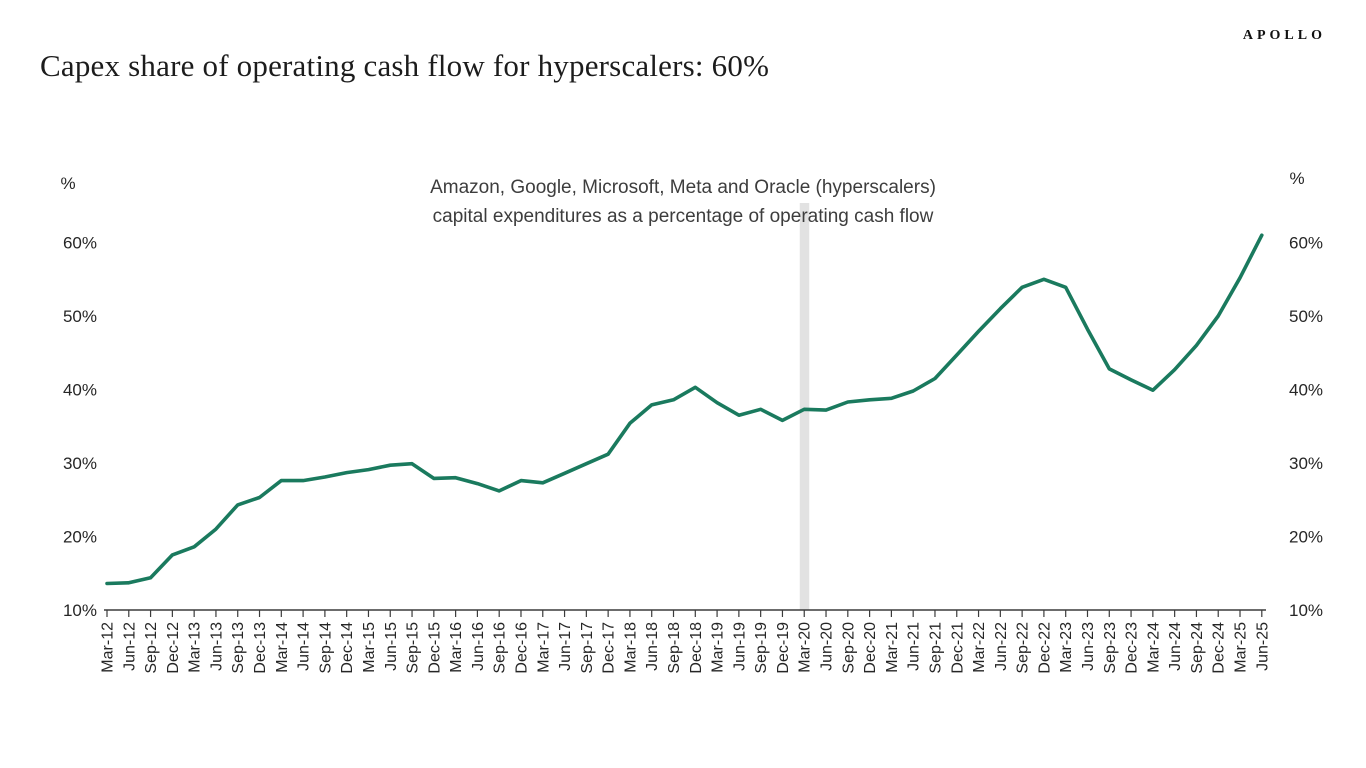 This screenshot has width=1366, height=768. What do you see at coordinates (609, 648) in the screenshot?
I see `x-axis-label: Dec-17` at bounding box center [609, 648].